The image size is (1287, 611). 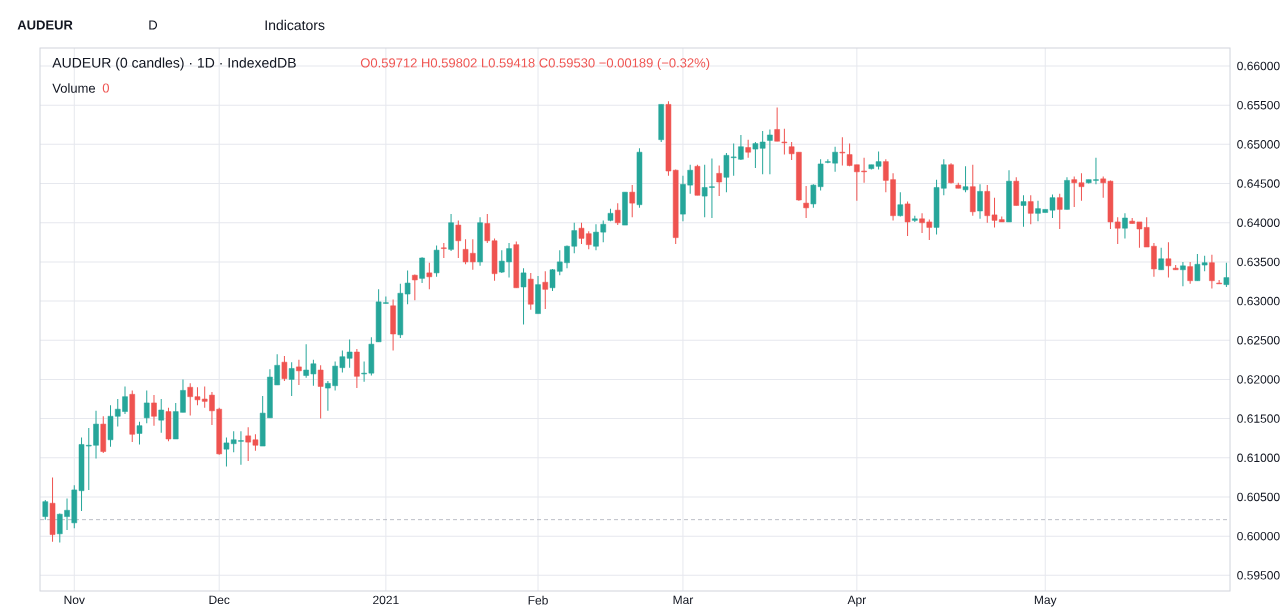 What do you see at coordinates (1258, 536) in the screenshot?
I see `y-tick-label: 0.60000` at bounding box center [1258, 536].